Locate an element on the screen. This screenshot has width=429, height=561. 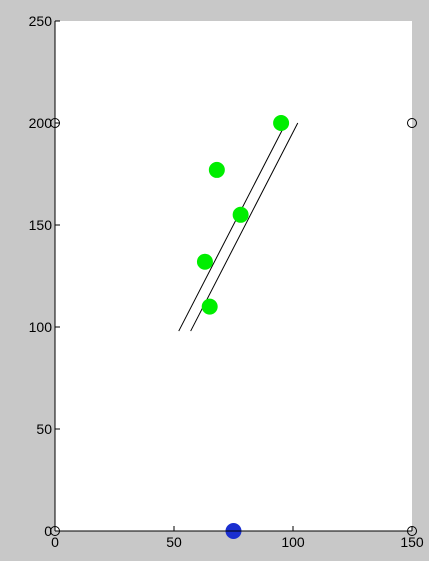
x-tick-label-4: 150 is located at coordinates (412, 542).